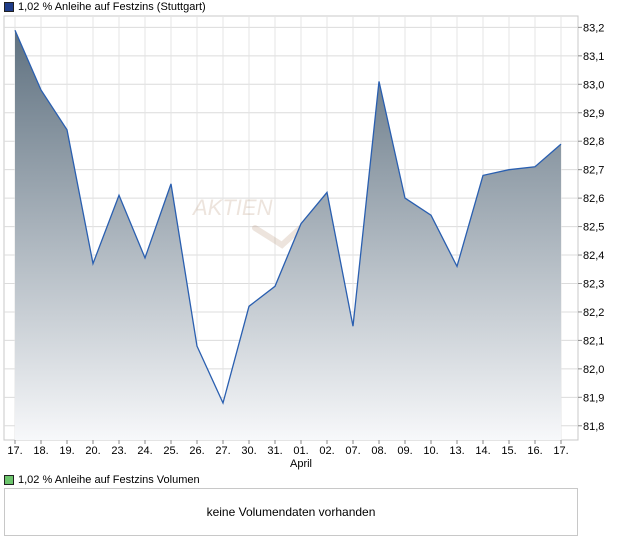 The width and height of the screenshot is (620, 546). Describe the element at coordinates (593, 341) in the screenshot. I see `y-tick-label: 82,1` at that location.